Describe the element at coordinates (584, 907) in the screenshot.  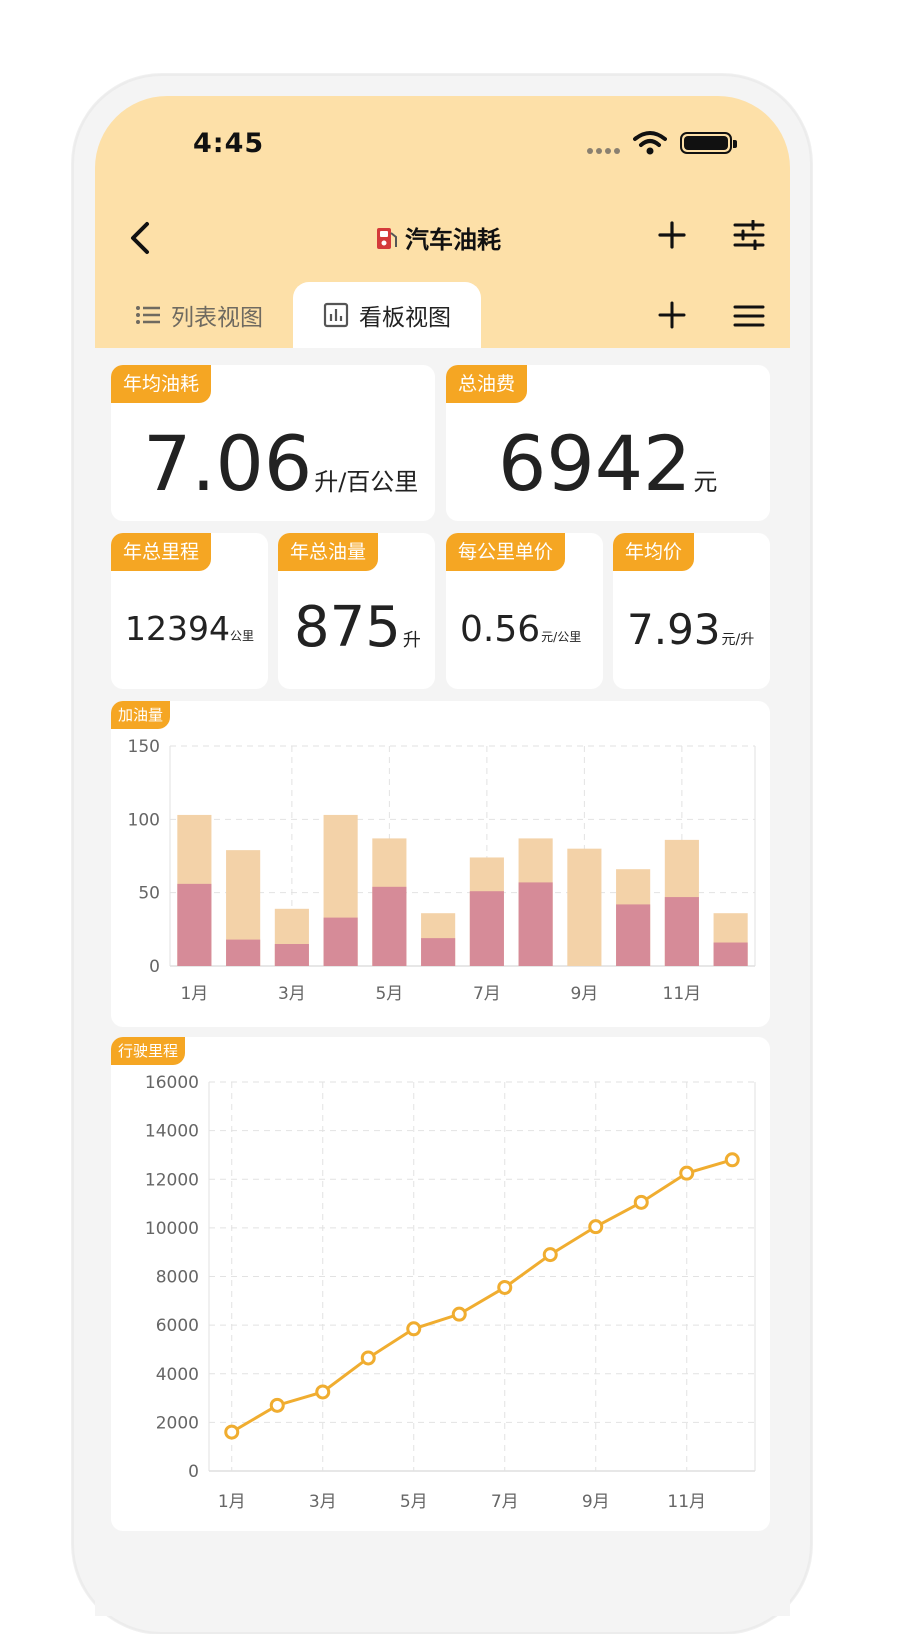
I see `bar-total` at that location.